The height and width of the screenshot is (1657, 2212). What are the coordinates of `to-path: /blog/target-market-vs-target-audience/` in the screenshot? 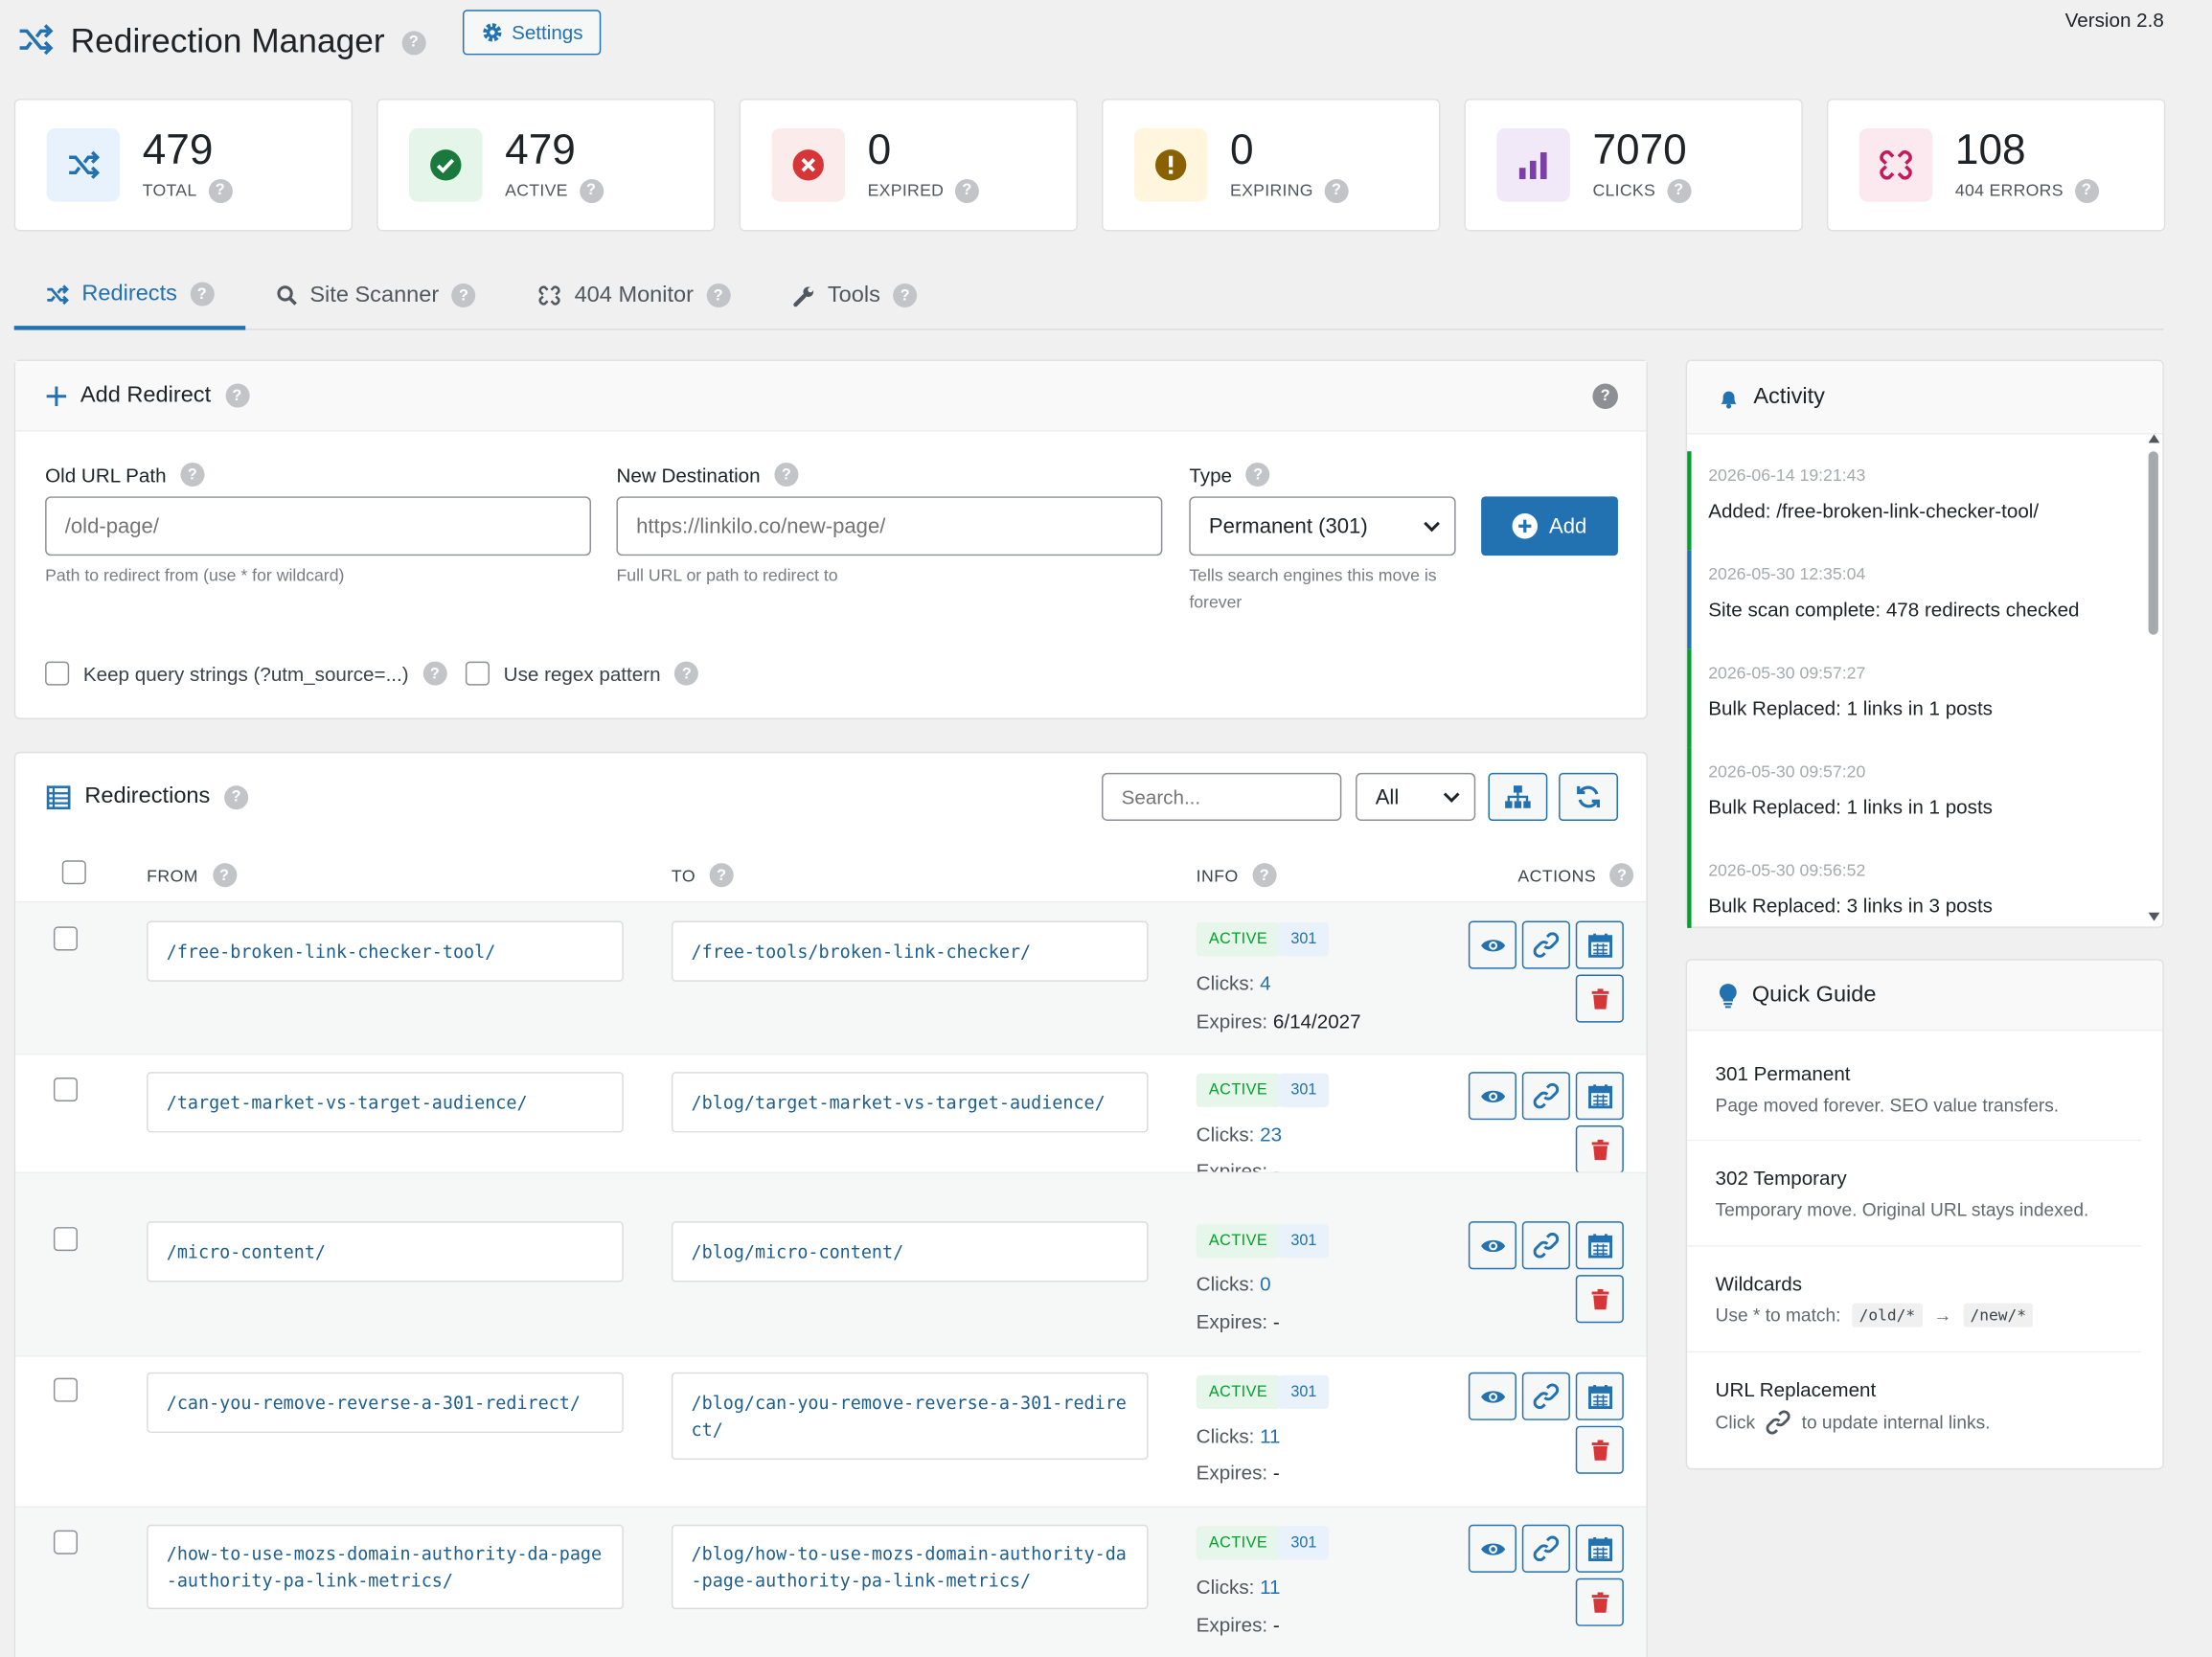 It's located at (910, 1102).